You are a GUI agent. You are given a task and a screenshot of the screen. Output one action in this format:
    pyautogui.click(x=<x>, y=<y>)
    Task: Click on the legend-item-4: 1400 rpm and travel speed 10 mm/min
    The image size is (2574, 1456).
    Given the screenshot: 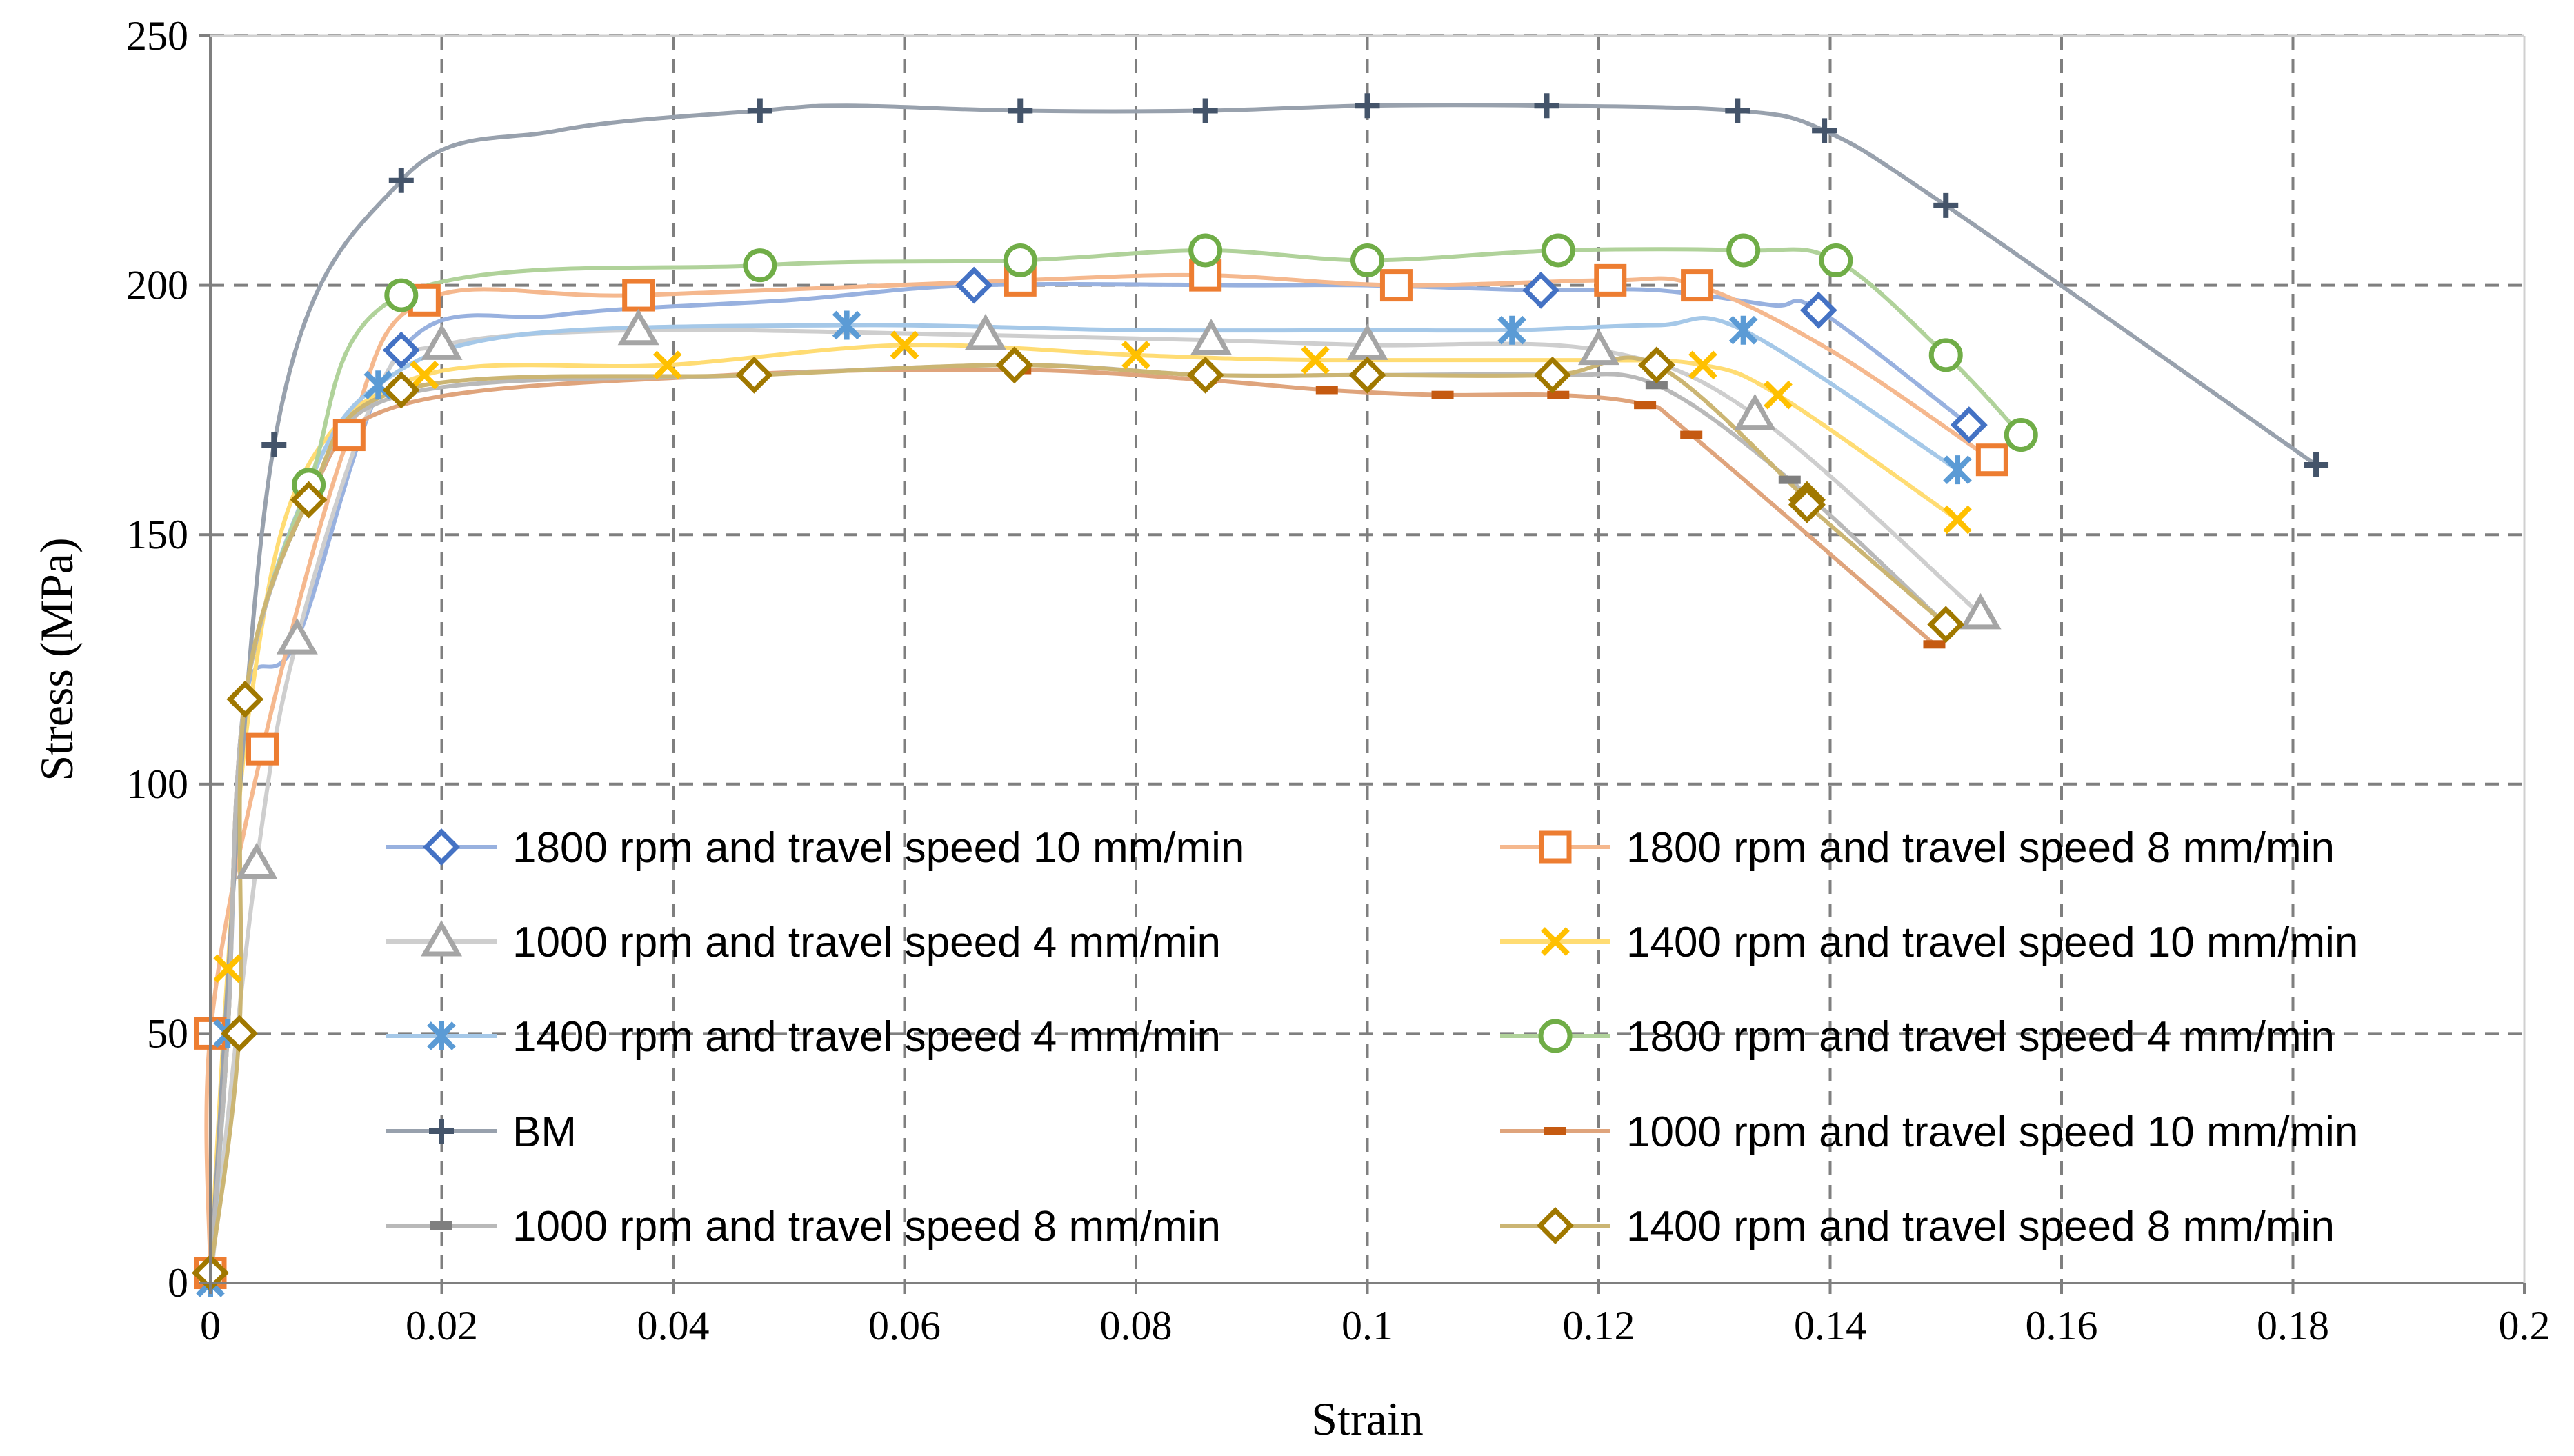 What is the action you would take?
    pyautogui.click(x=1929, y=942)
    